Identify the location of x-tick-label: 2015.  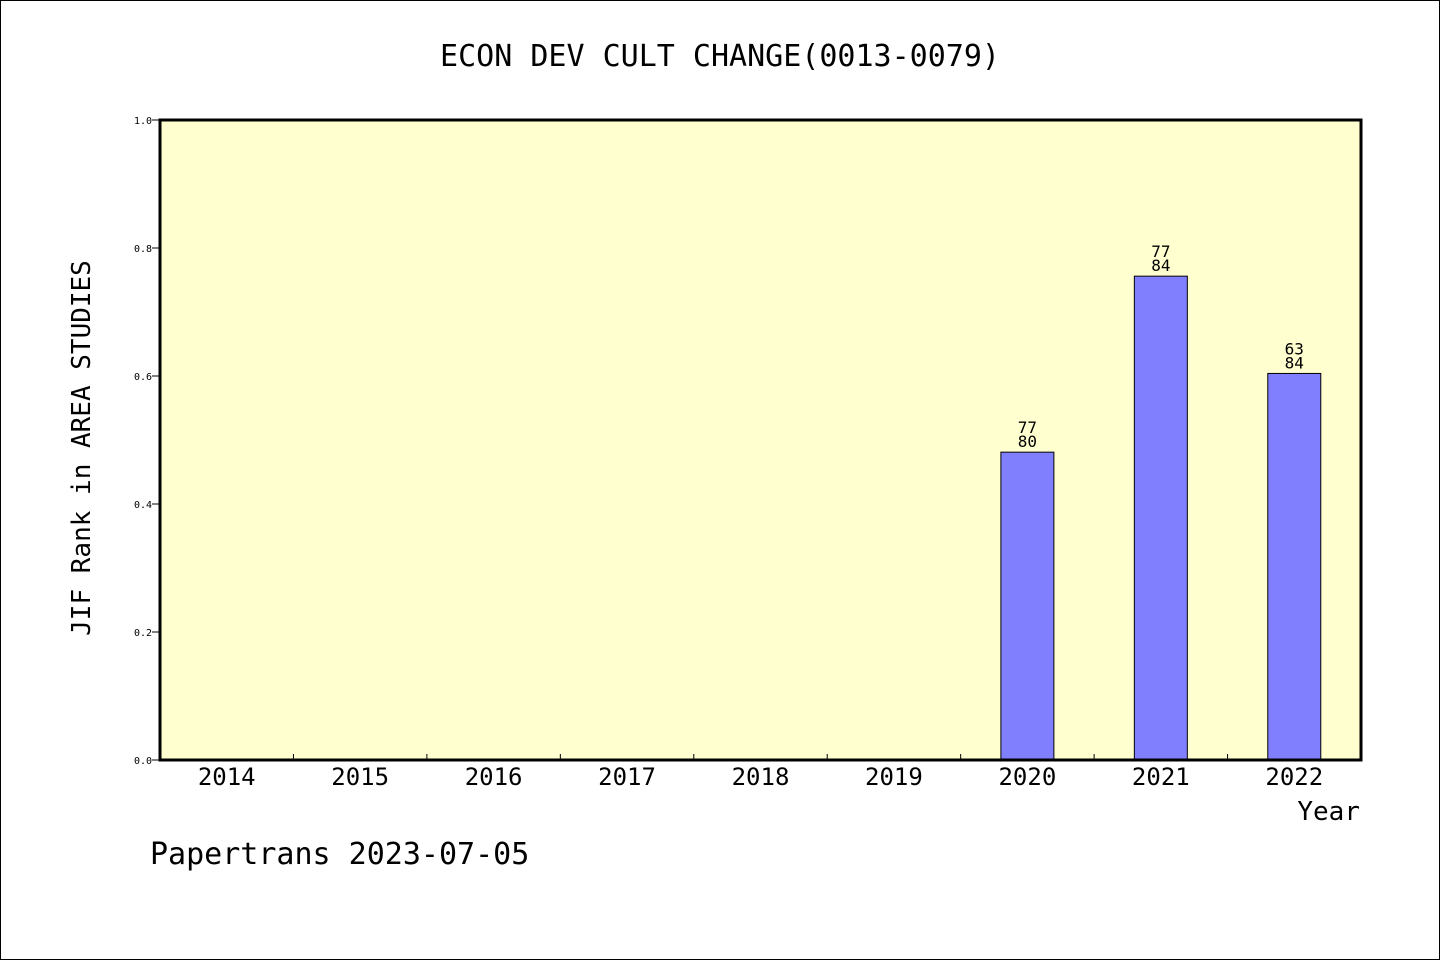
(360, 777).